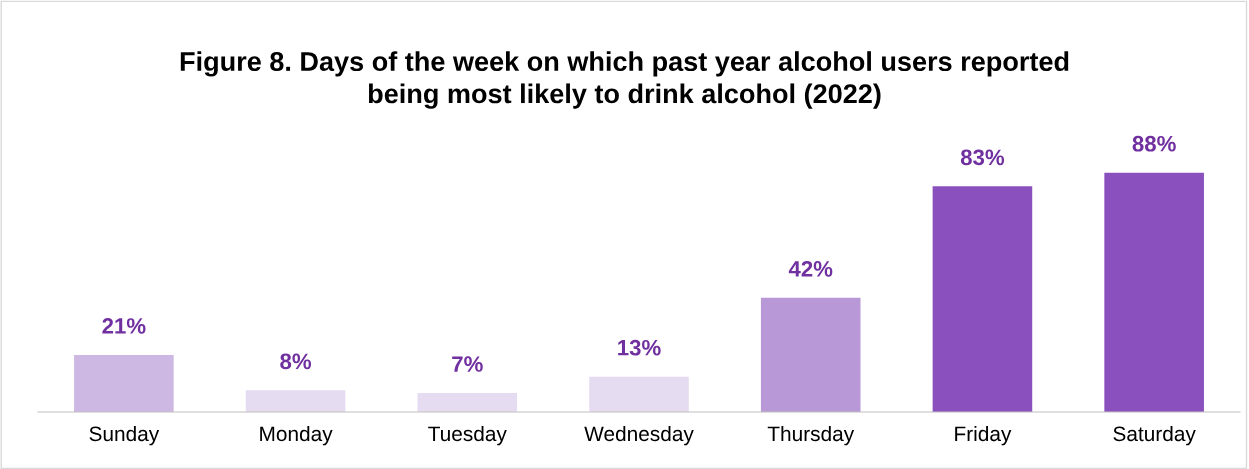  Describe the element at coordinates (983, 435) in the screenshot. I see `x-tick-label: Friday` at that location.